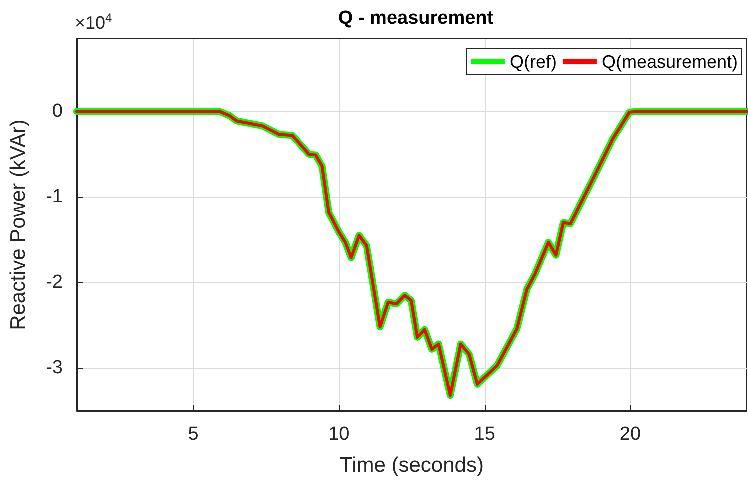 Image resolution: width=748 pixels, height=490 pixels. I want to click on y-tick-label: 0, so click(57, 111).